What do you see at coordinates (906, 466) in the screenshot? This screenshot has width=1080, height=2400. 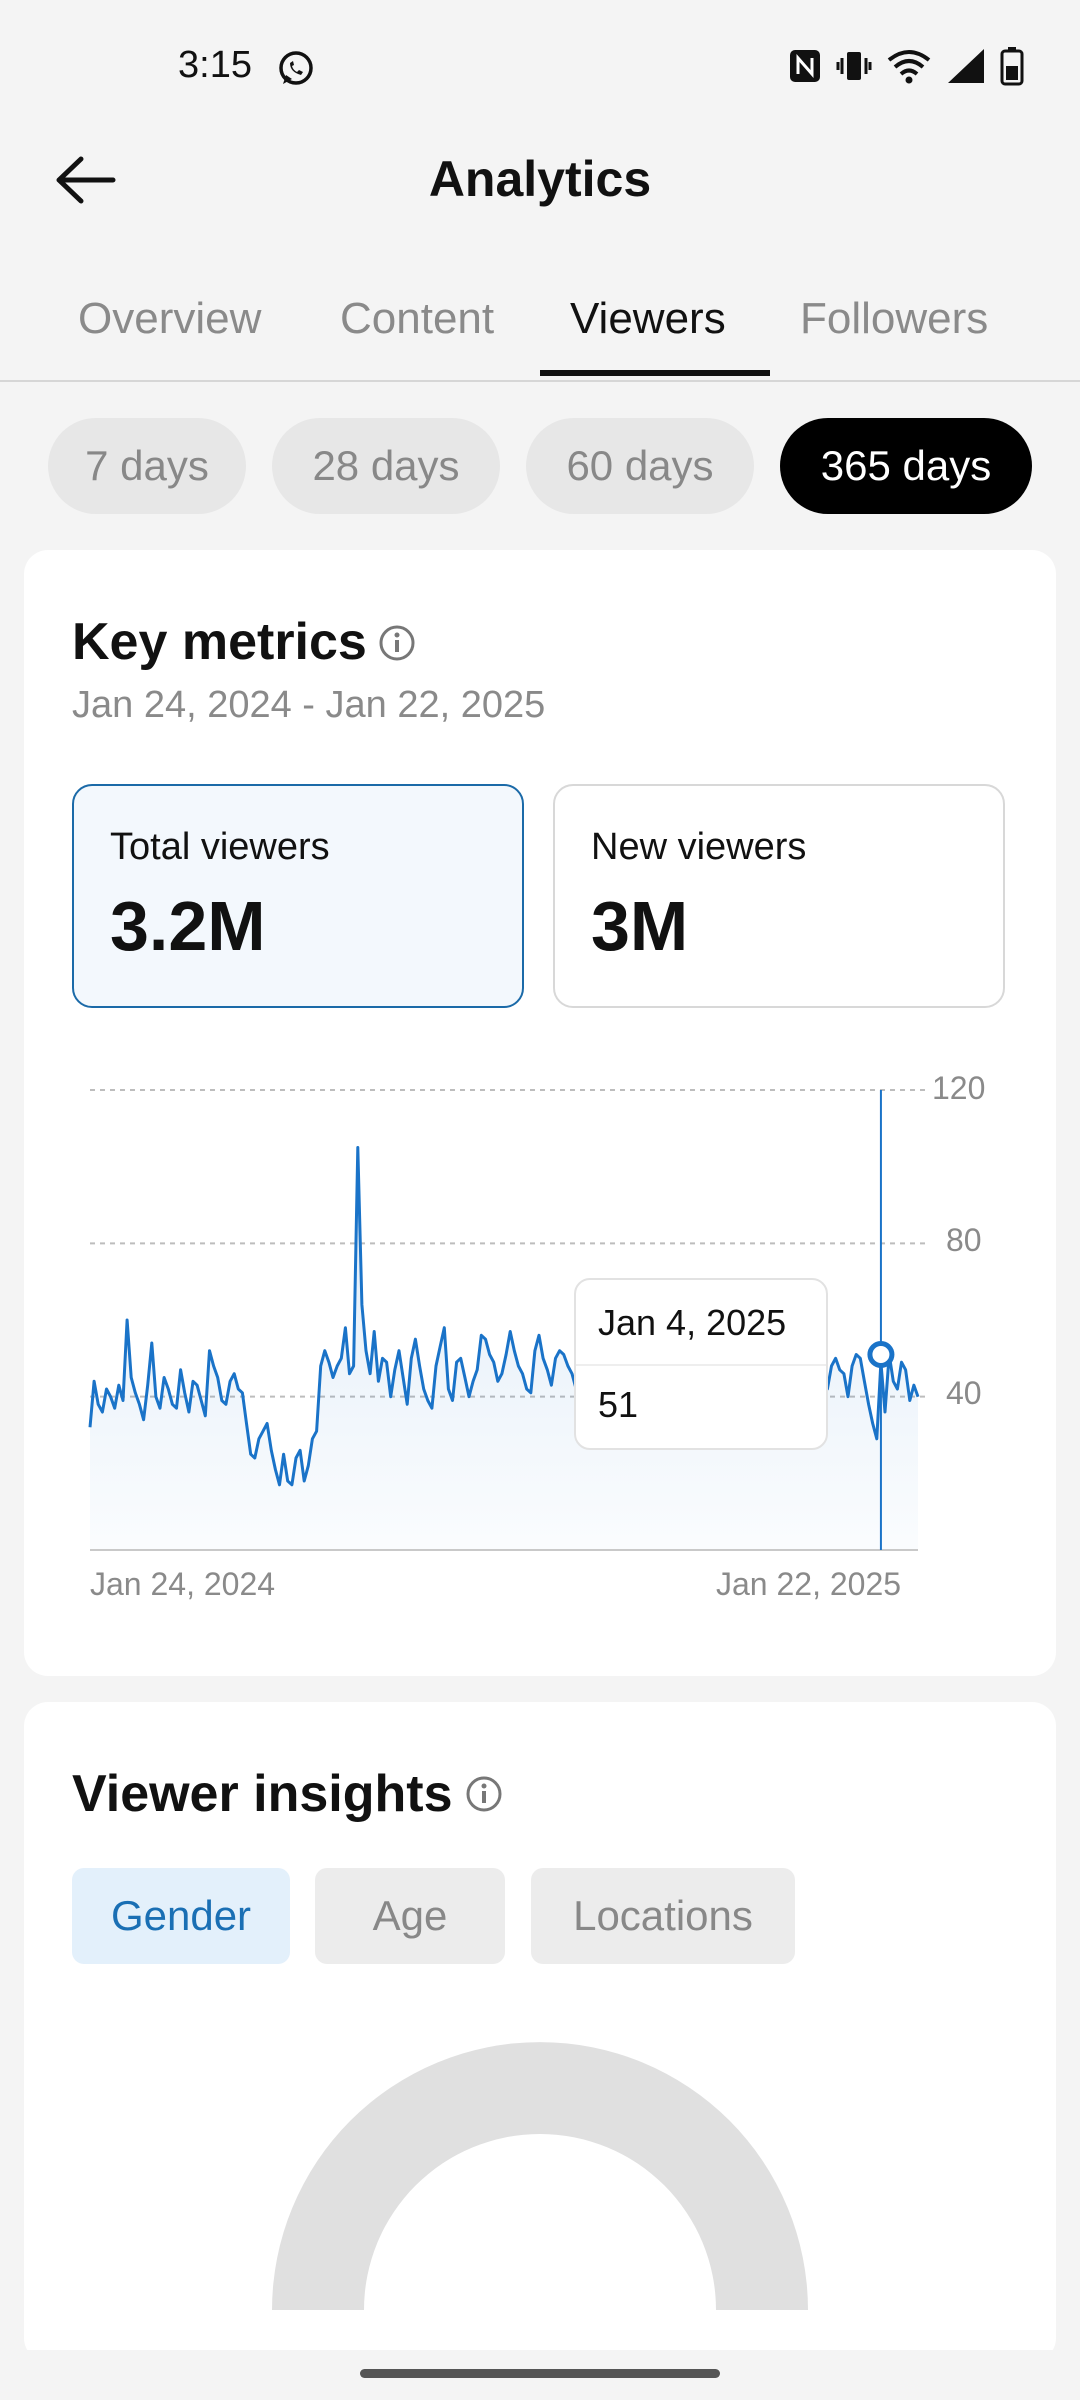 I see `range-365-days: 365 days` at bounding box center [906, 466].